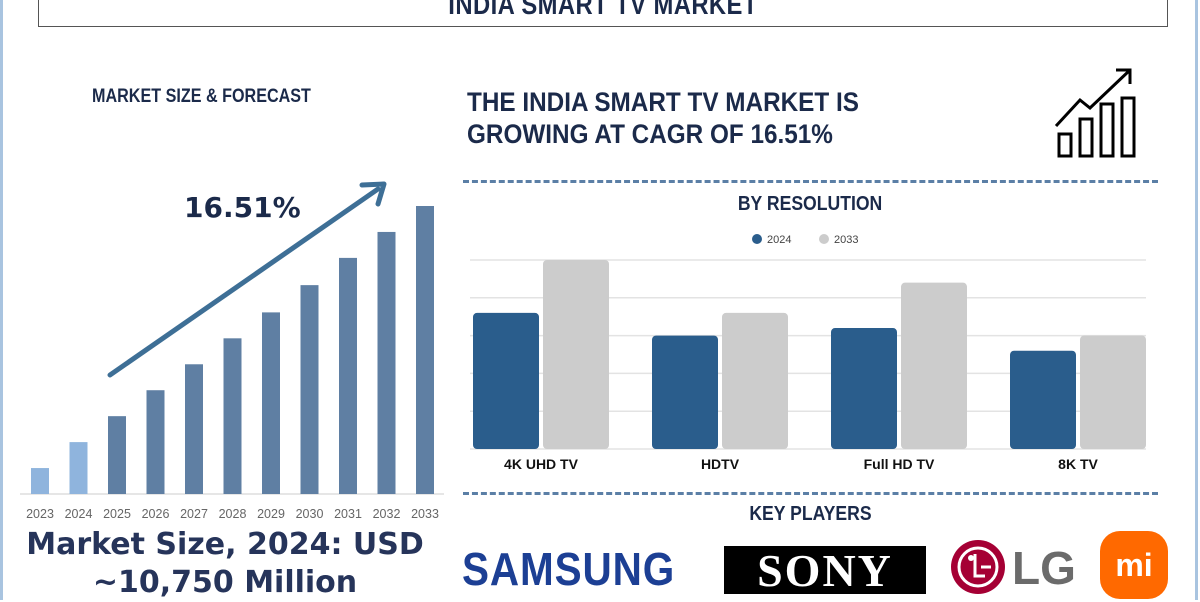 The width and height of the screenshot is (1200, 602). What do you see at coordinates (1196, 300) in the screenshot?
I see `frame-right-edge` at bounding box center [1196, 300].